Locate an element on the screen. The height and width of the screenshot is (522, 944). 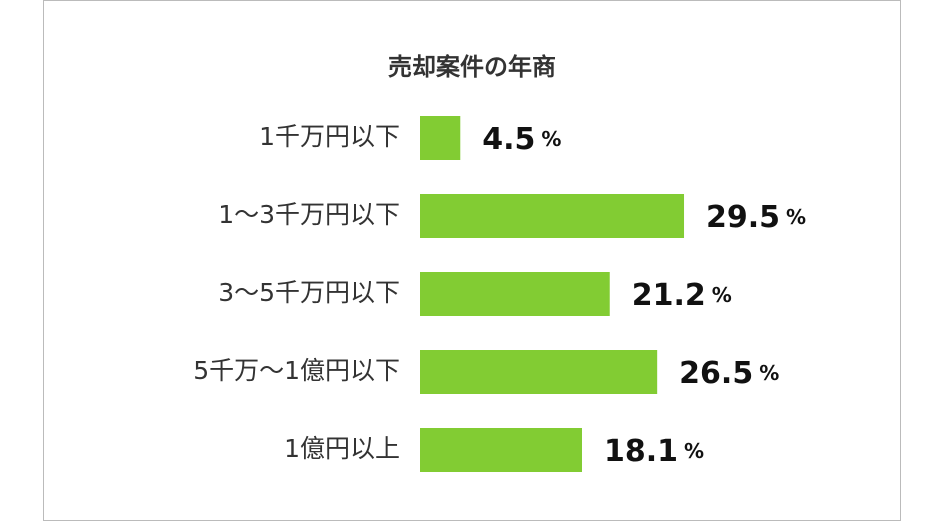
category-label: 1千万円以下 is located at coordinates (329, 136).